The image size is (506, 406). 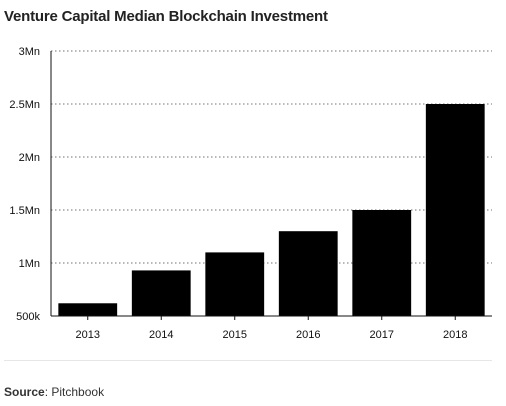 I want to click on bar-2015, so click(x=235, y=284).